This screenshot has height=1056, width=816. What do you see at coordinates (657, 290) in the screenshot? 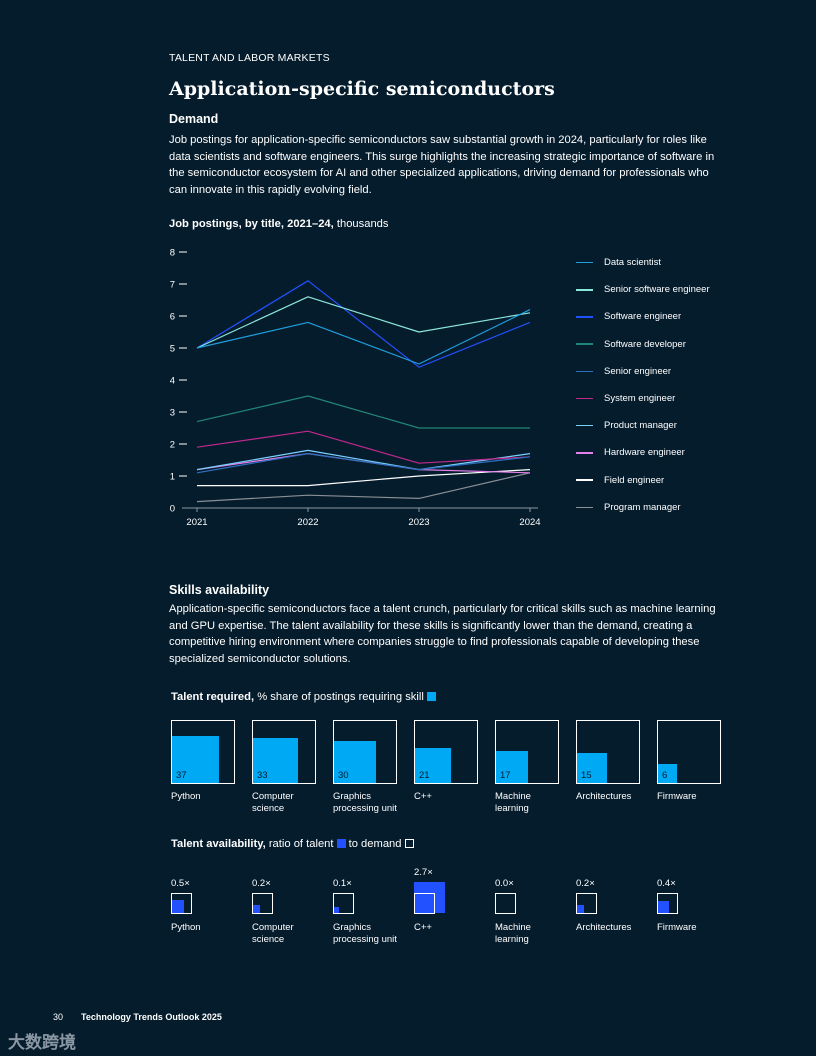
I see `legend-label: Senior software engineer` at bounding box center [657, 290].